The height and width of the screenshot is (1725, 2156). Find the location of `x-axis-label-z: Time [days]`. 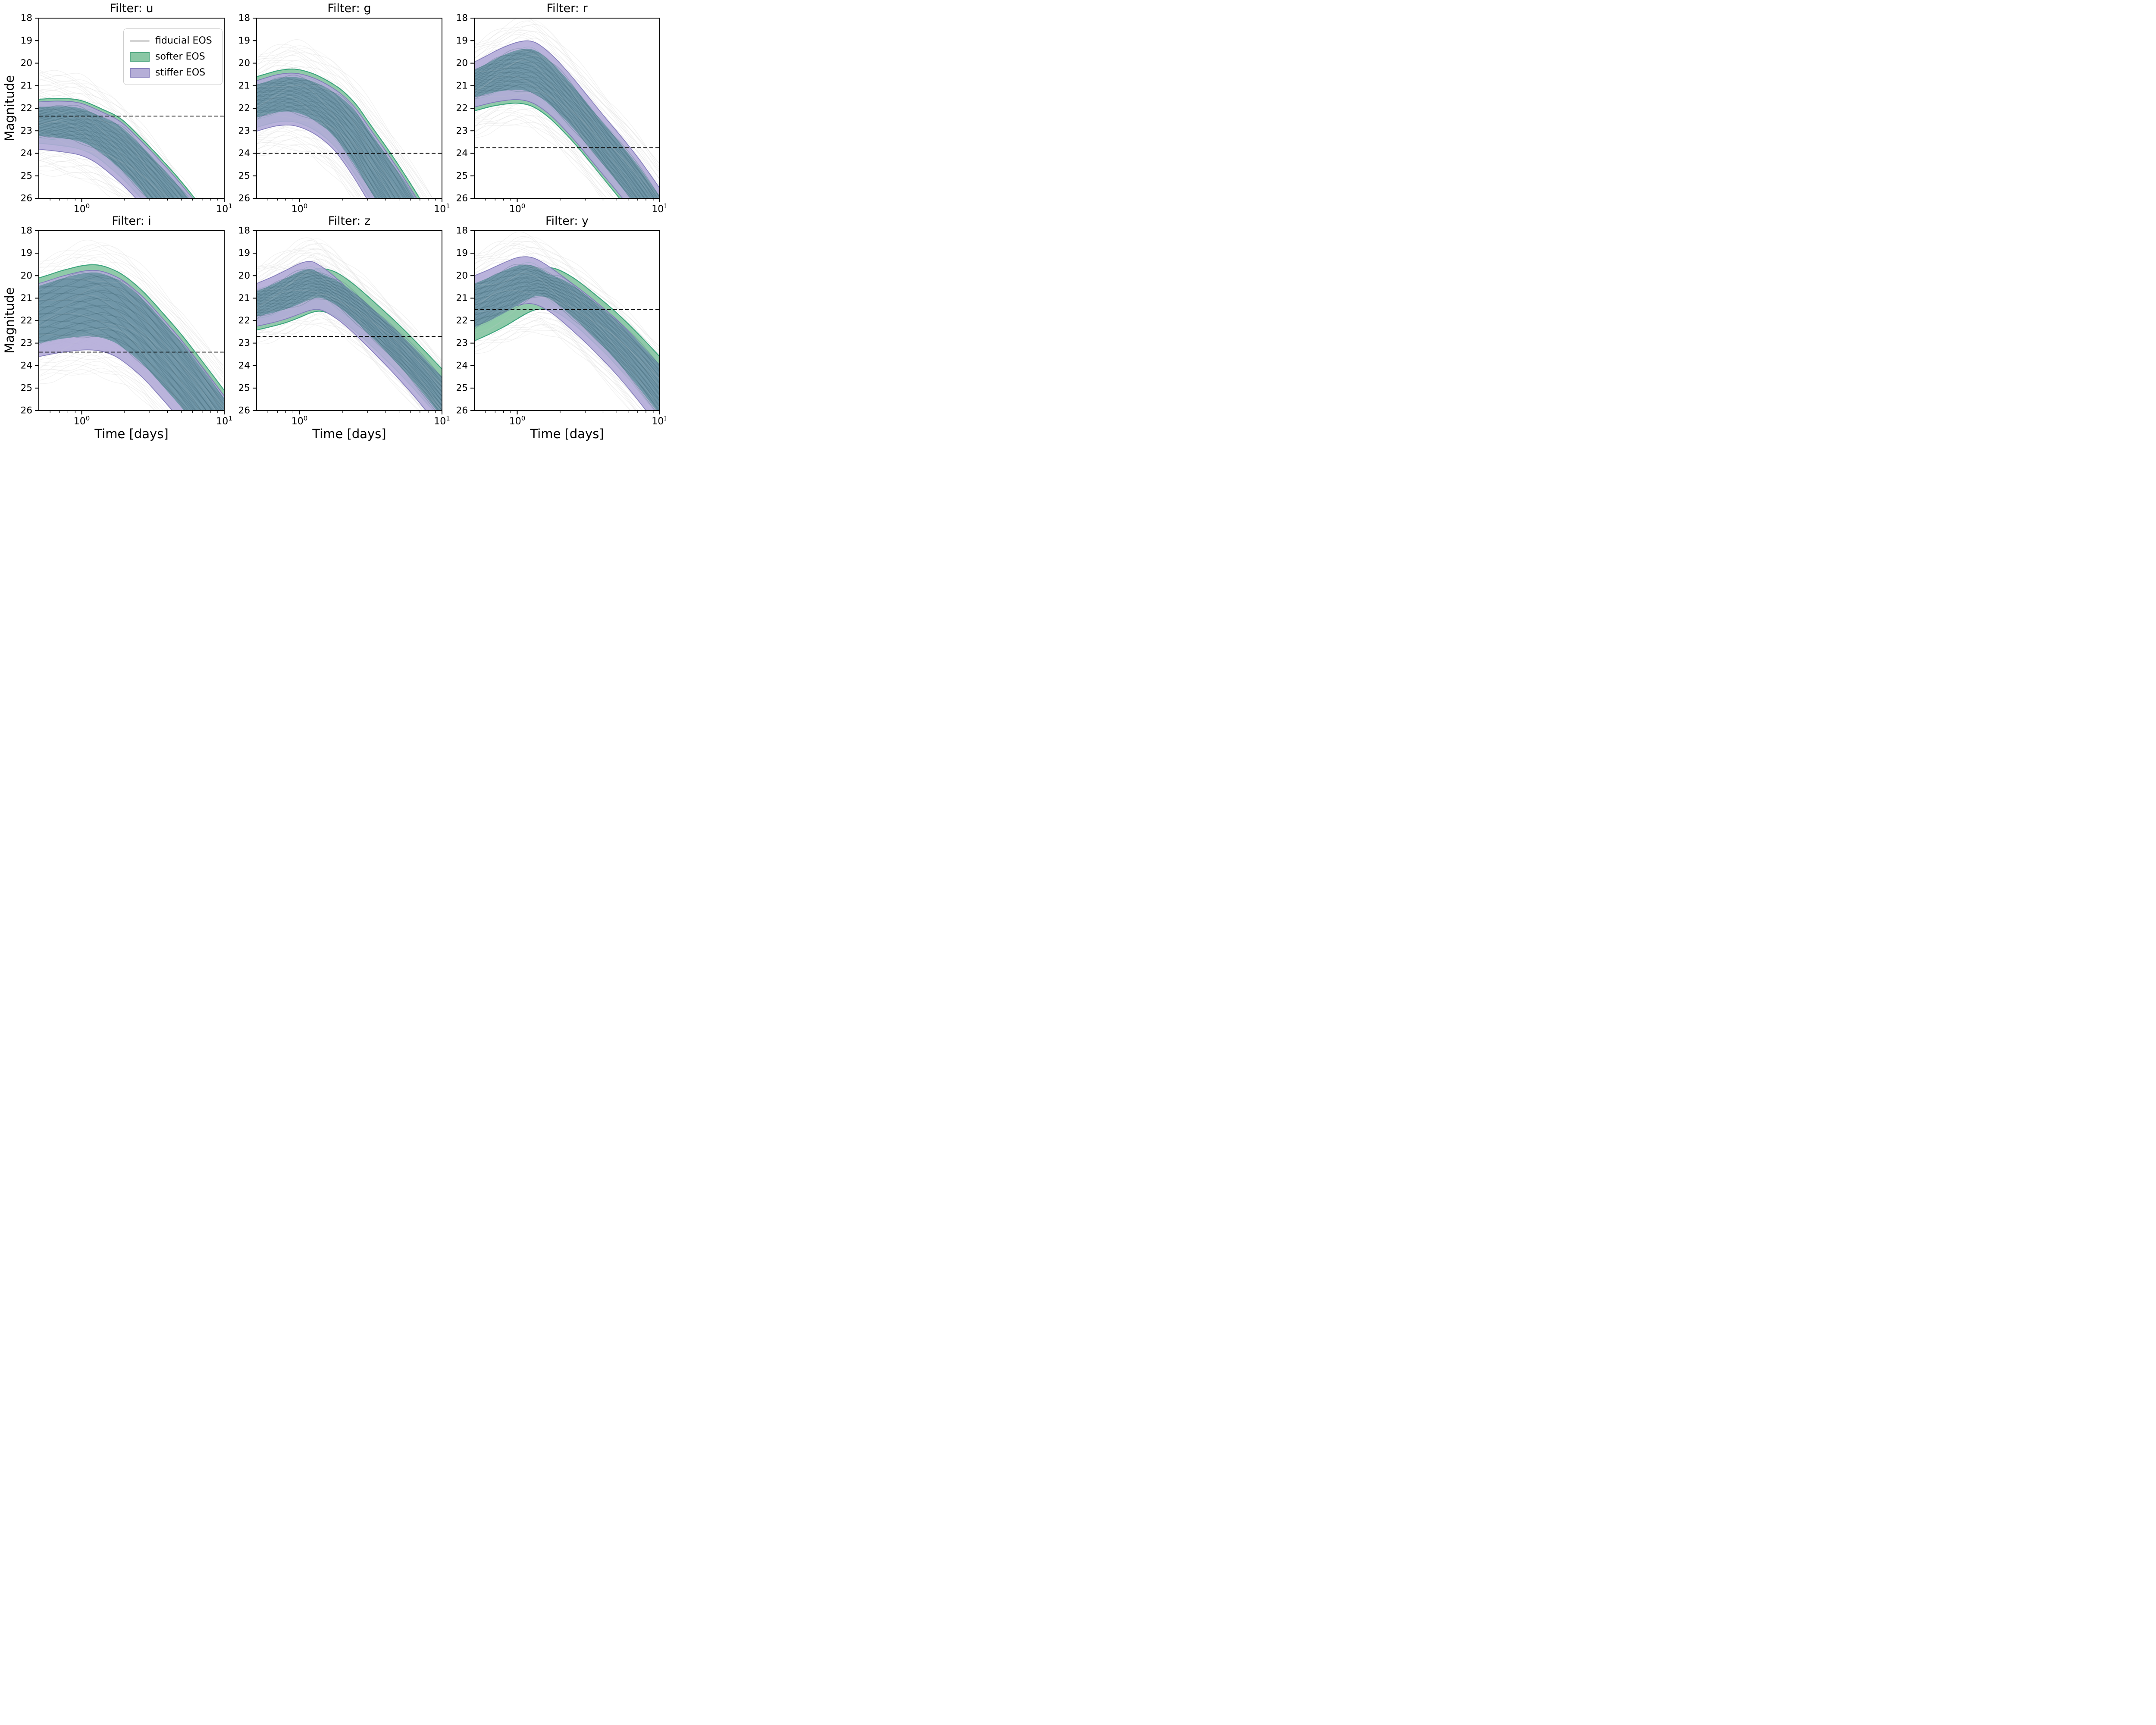

x-axis-label-z: Time [days] is located at coordinates (349, 434).